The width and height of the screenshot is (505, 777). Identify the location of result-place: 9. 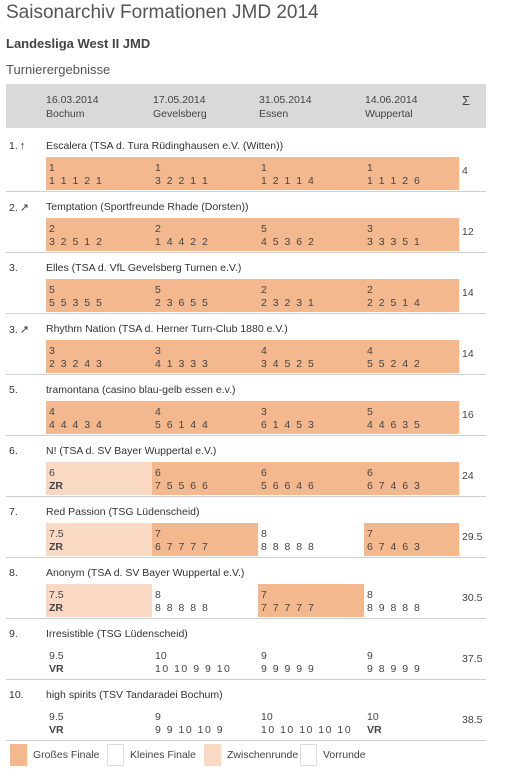
(264, 656).